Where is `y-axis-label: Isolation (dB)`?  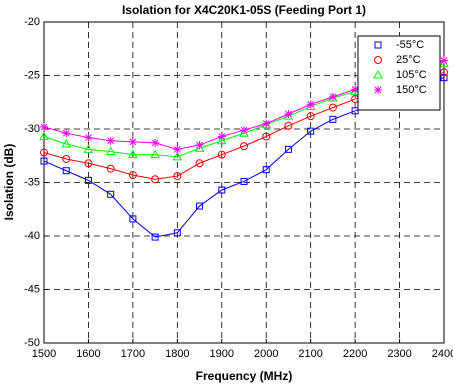
y-axis-label: Isolation (dB) is located at coordinates (9, 182).